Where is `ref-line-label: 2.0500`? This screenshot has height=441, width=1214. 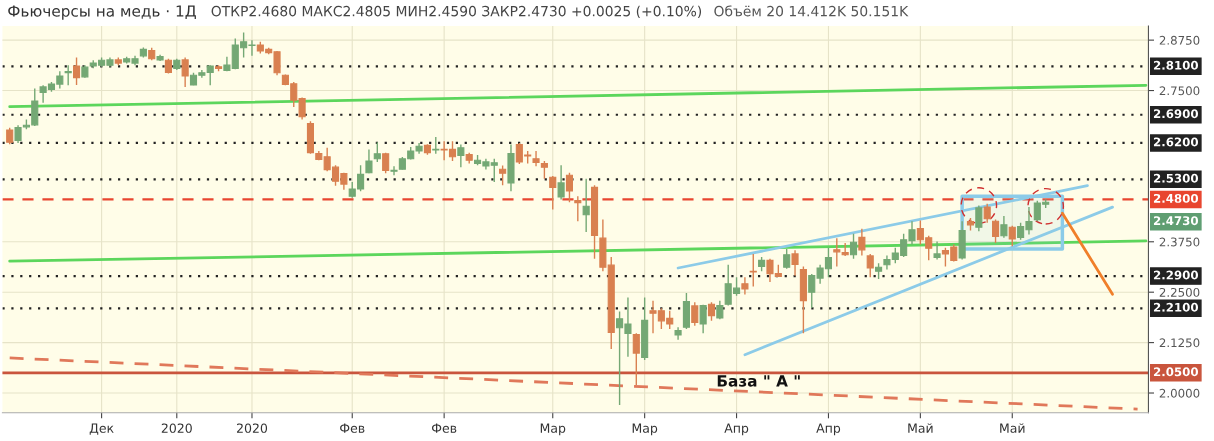
ref-line-label: 2.0500 is located at coordinates (1176, 372).